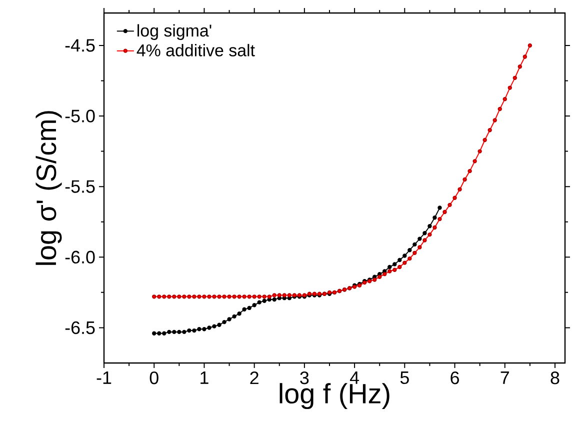 The height and width of the screenshot is (425, 575). Describe the element at coordinates (504, 378) in the screenshot. I see `x-tick-label: 7` at that location.